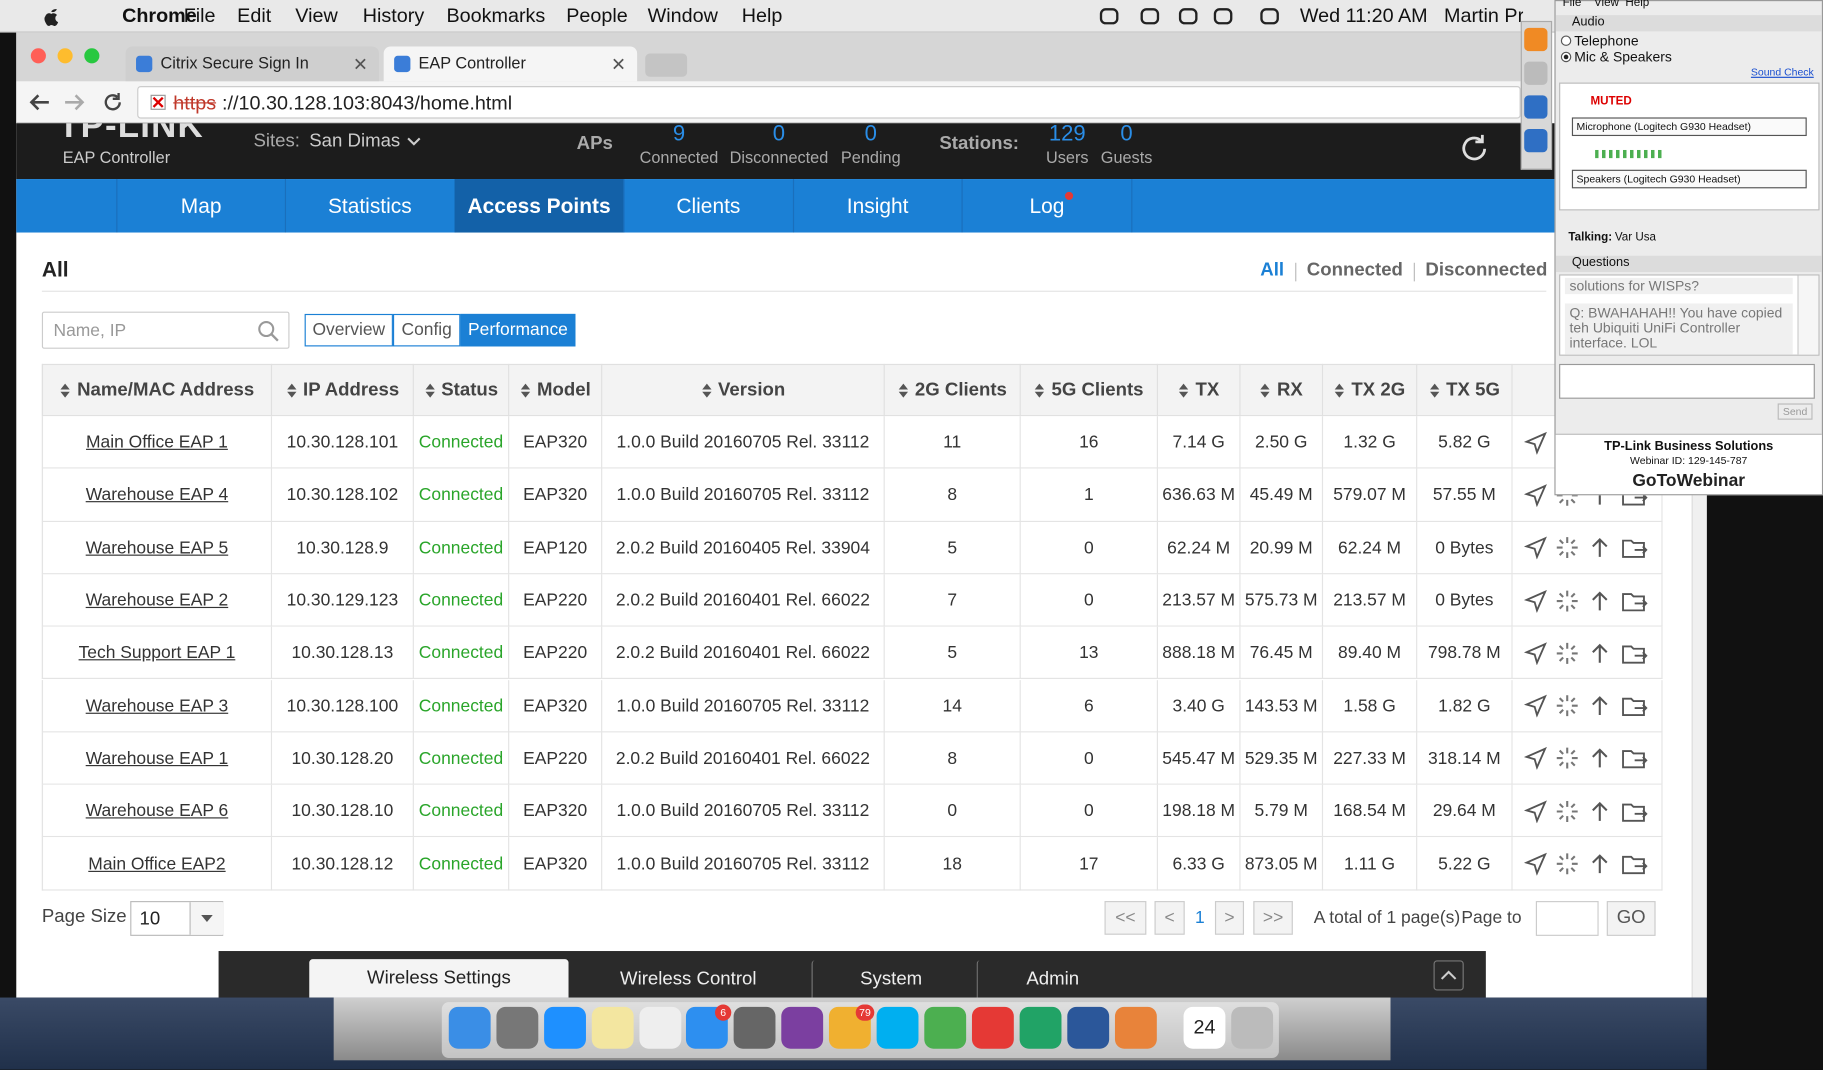 The width and height of the screenshot is (1823, 1070). Describe the element at coordinates (878, 206) in the screenshot. I see `nav-item: Insight` at that location.